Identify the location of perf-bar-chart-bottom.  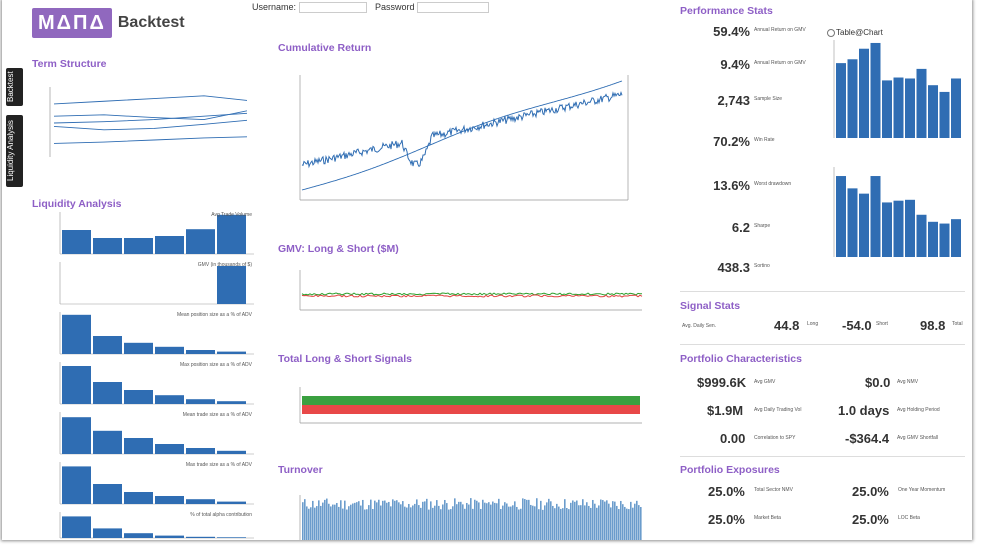
(897, 212).